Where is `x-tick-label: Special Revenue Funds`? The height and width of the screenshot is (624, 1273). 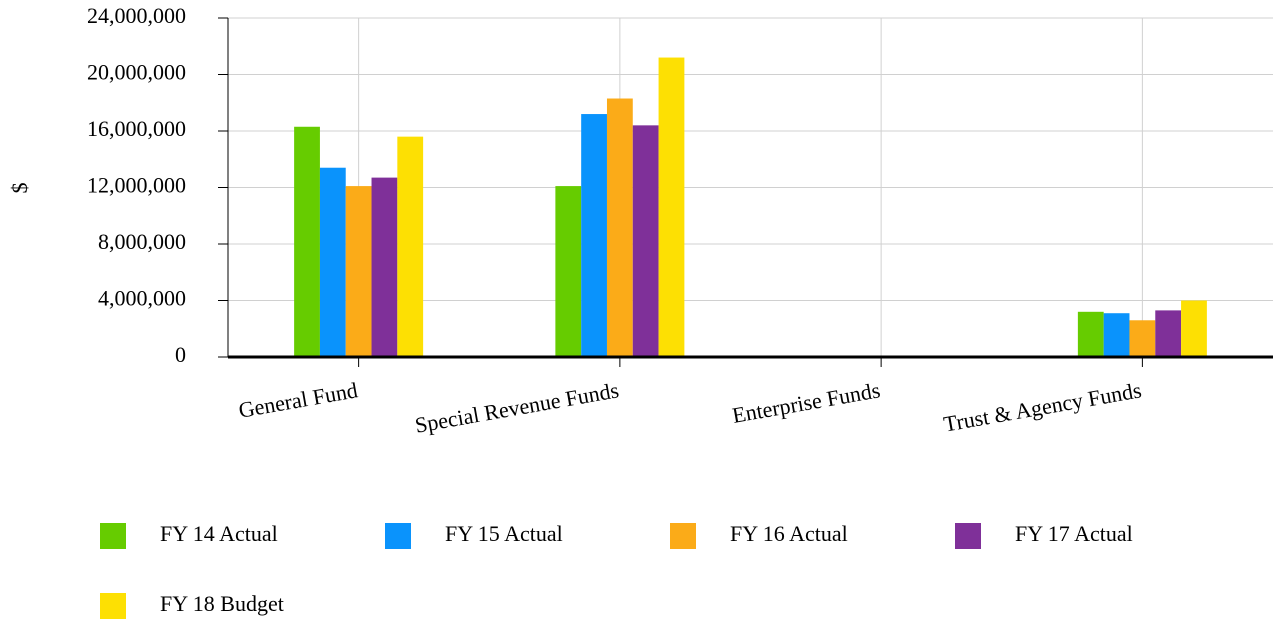 x-tick-label: Special Revenue Funds is located at coordinates (517, 407).